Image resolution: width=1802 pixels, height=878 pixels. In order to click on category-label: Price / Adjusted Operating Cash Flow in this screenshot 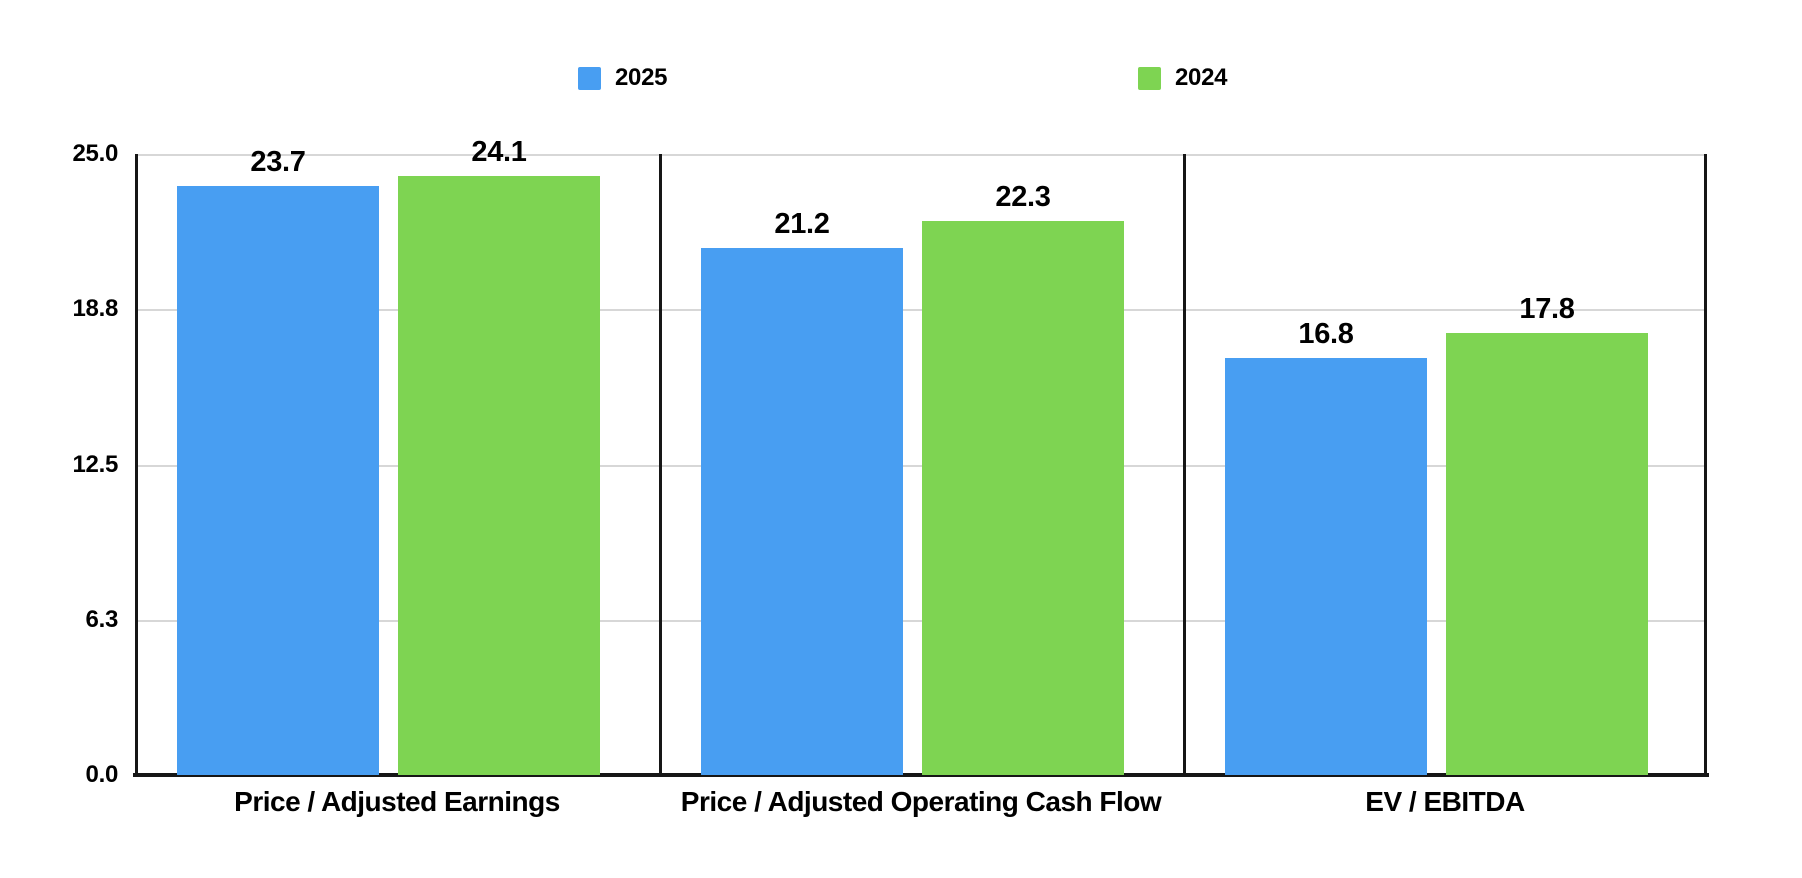, I will do `click(921, 801)`.